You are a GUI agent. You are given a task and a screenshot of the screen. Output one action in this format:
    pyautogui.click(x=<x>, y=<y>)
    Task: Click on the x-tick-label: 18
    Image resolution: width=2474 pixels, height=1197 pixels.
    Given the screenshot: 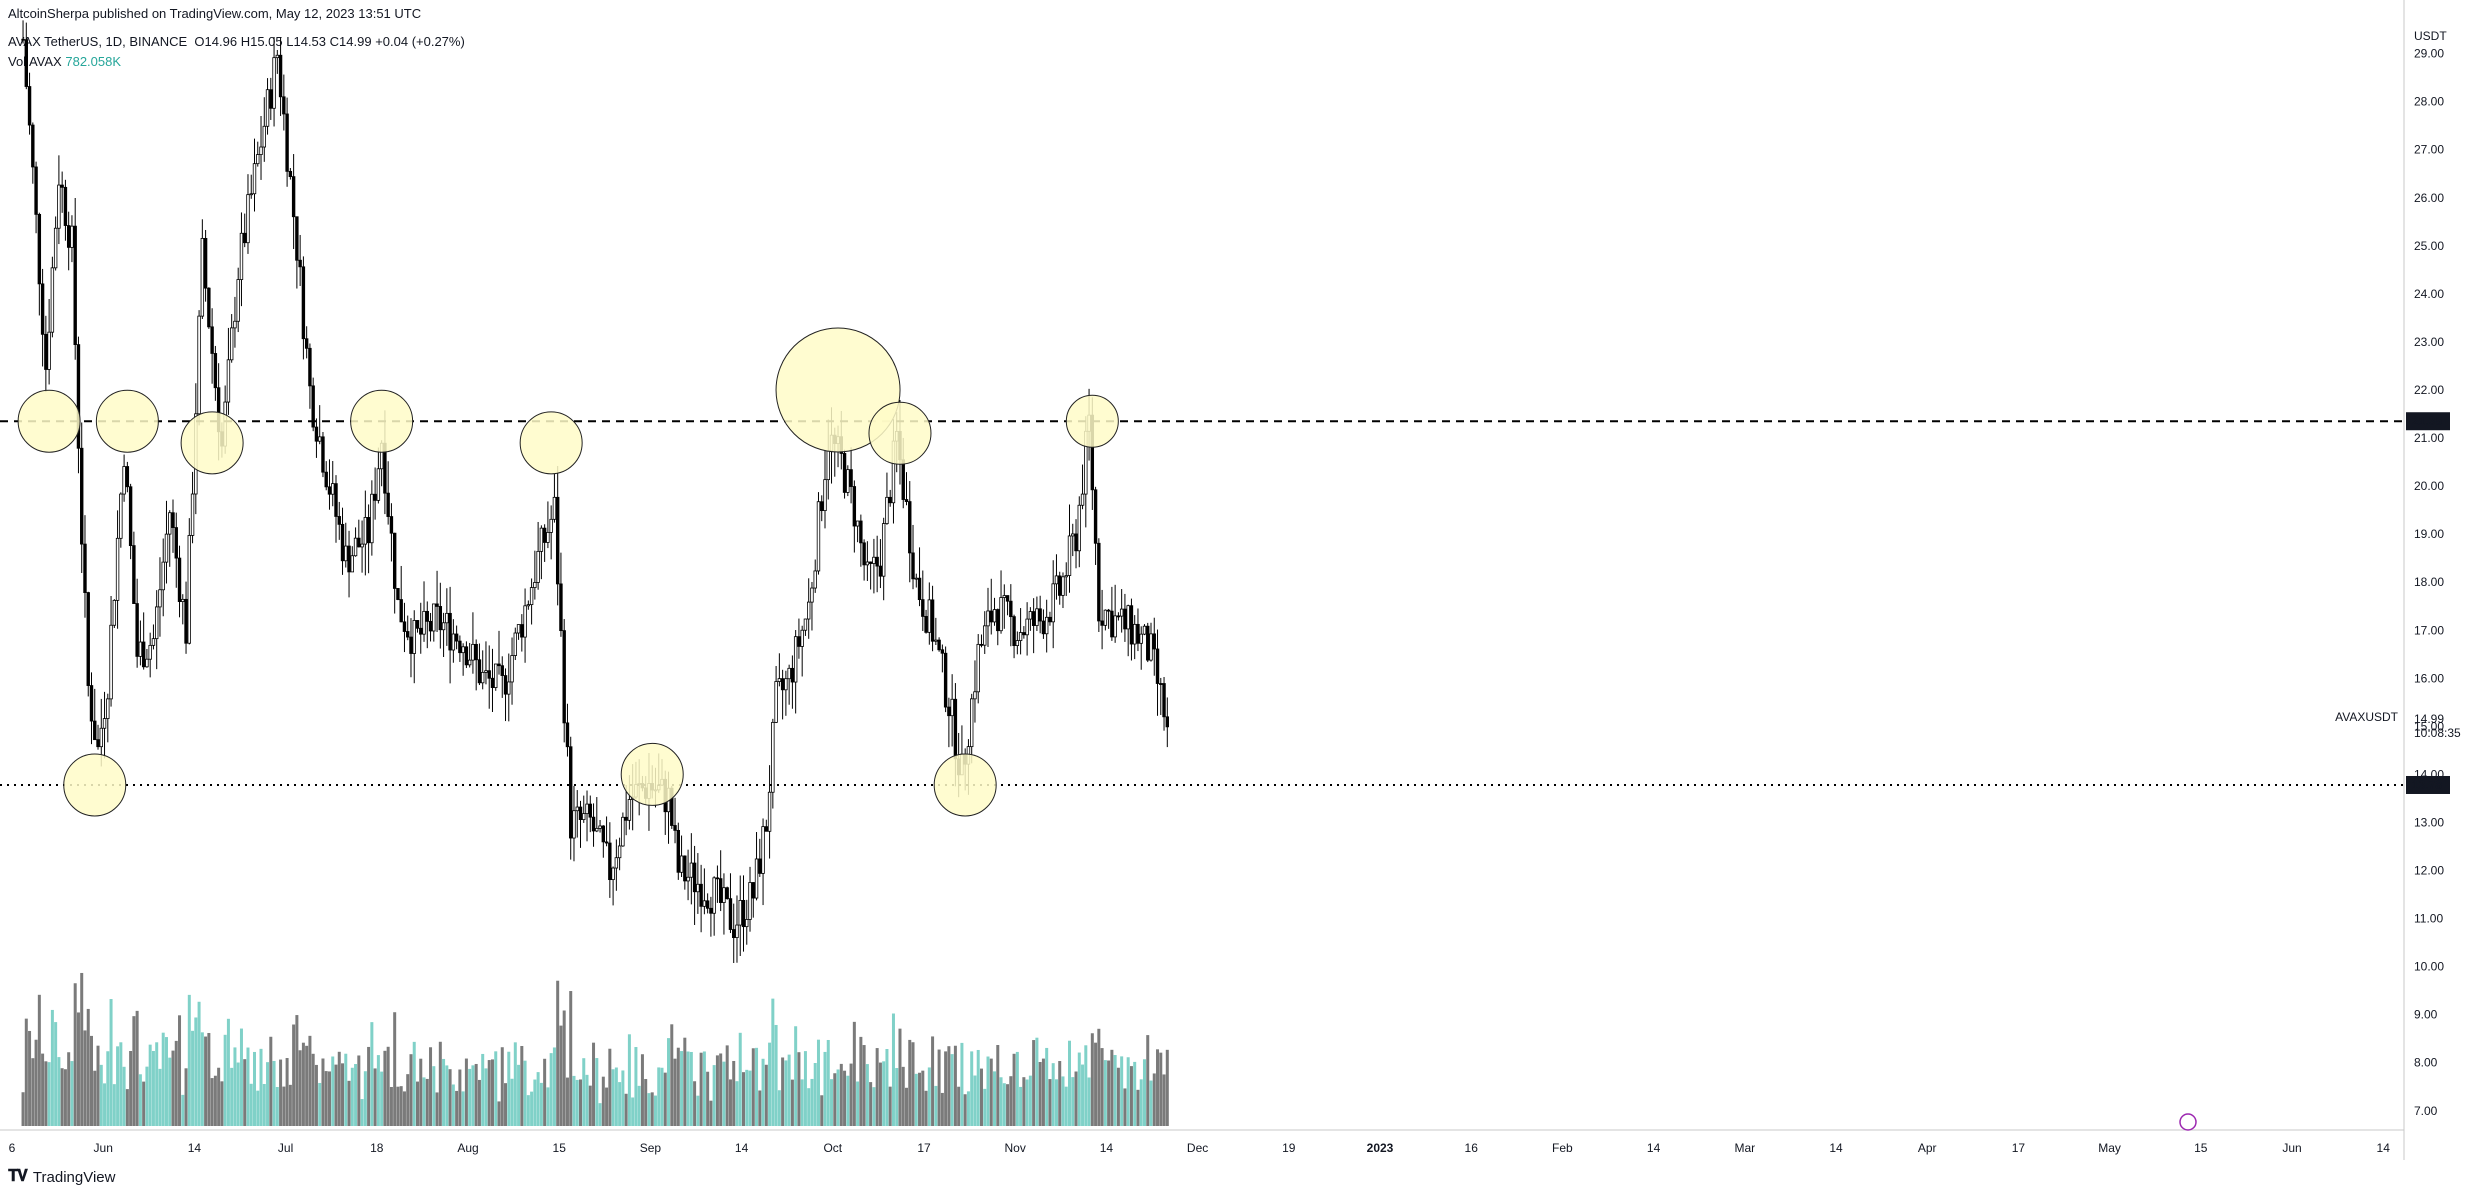 What is the action you would take?
    pyautogui.click(x=377, y=1148)
    